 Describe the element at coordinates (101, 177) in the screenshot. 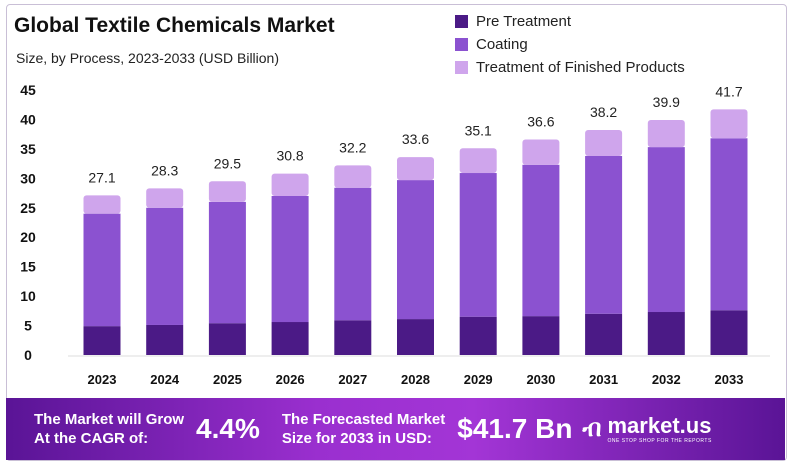

I see `total-label: 27.1` at that location.